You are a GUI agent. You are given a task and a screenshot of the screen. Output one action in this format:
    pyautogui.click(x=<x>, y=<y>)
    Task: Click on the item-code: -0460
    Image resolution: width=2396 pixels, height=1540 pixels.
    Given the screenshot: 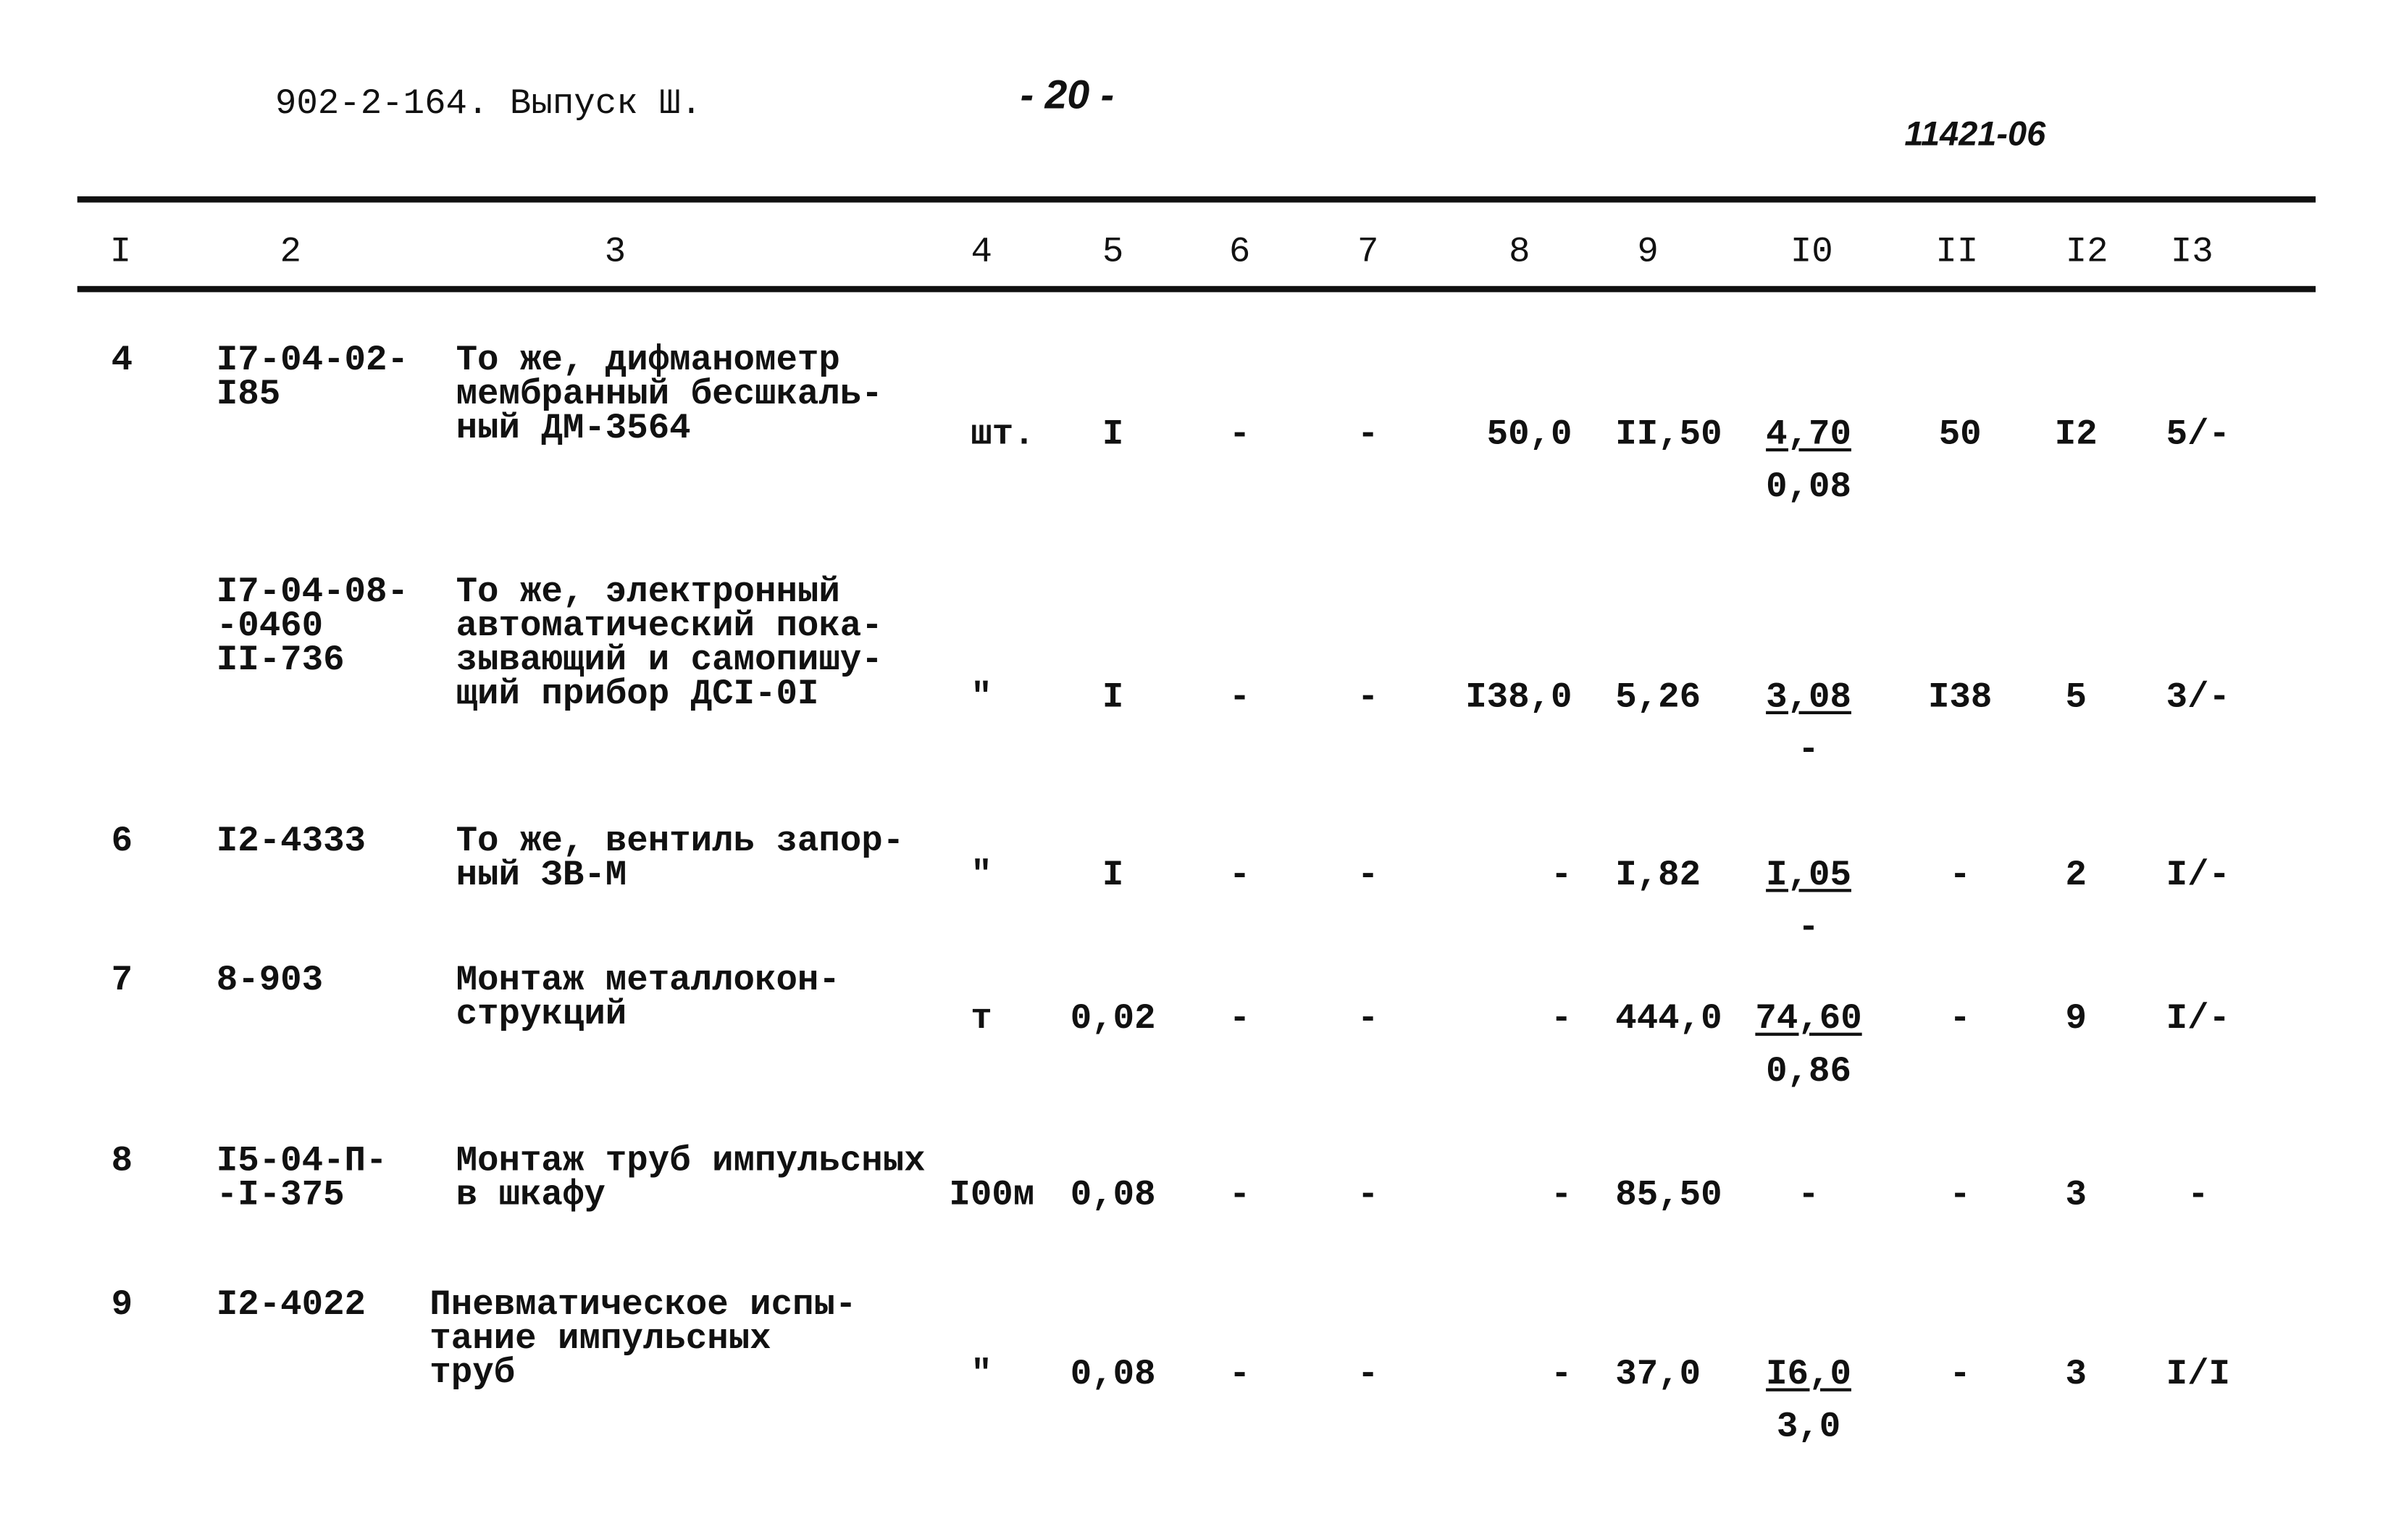 What is the action you would take?
    pyautogui.click(x=270, y=626)
    